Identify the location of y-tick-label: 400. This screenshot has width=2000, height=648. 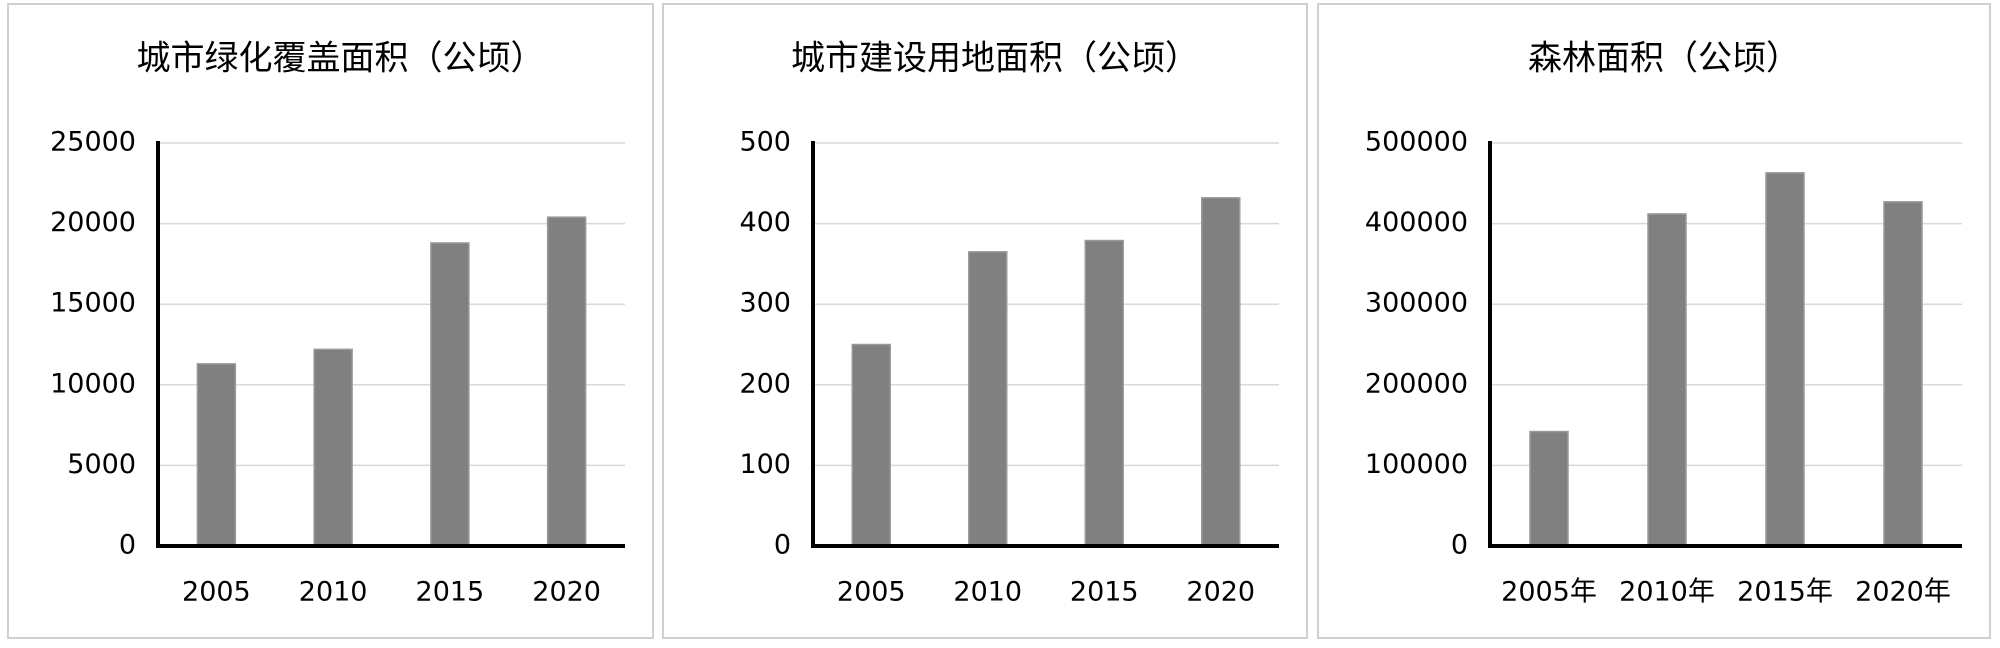
(765, 222).